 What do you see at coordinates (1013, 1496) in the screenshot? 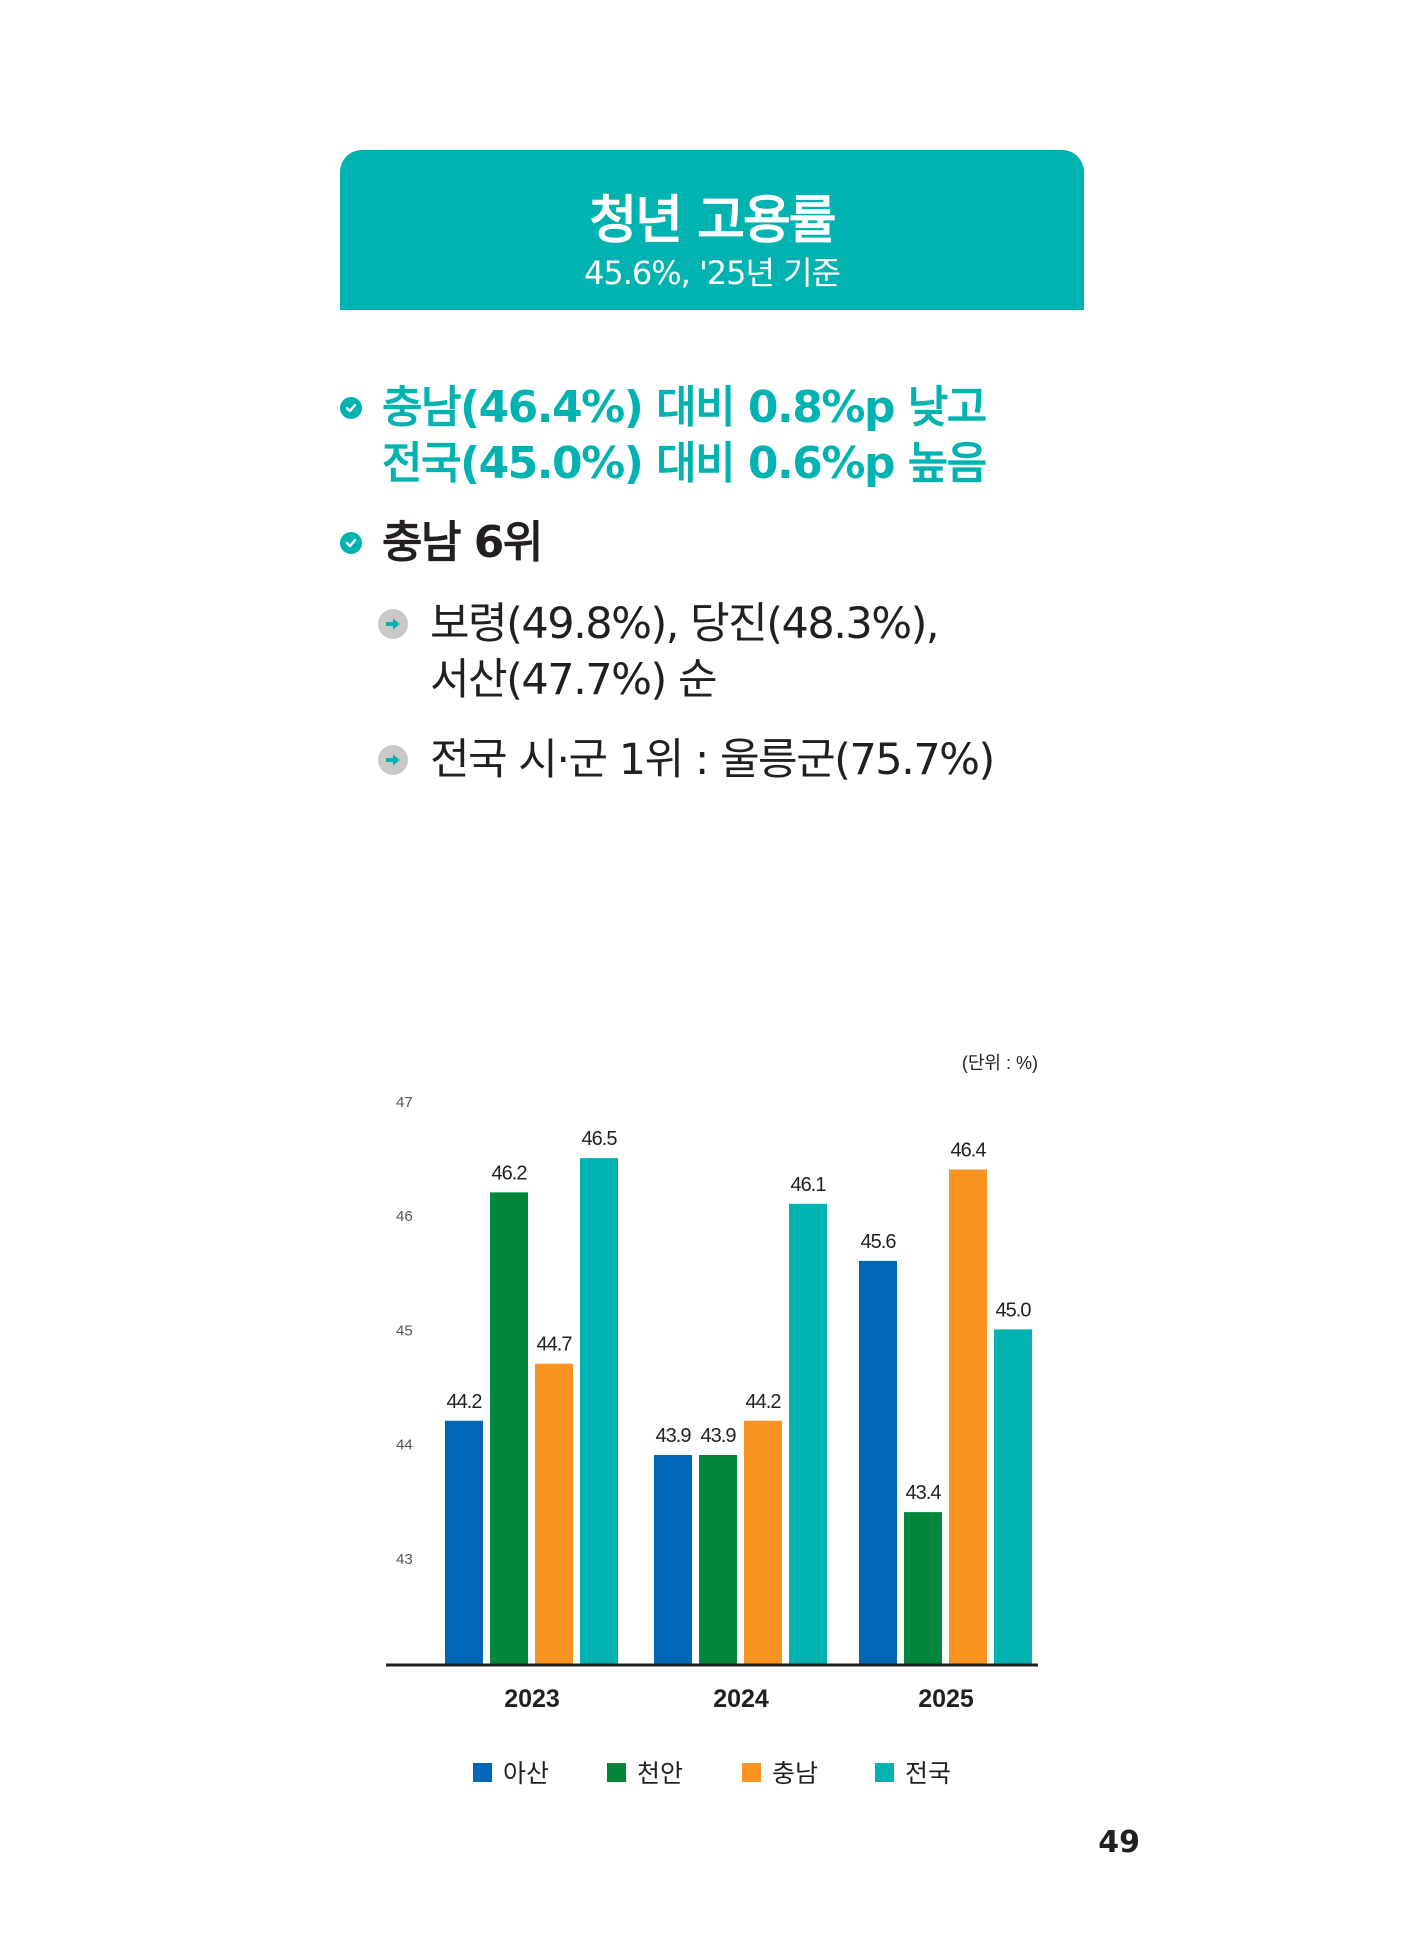
I see `bar-전국-2025` at bounding box center [1013, 1496].